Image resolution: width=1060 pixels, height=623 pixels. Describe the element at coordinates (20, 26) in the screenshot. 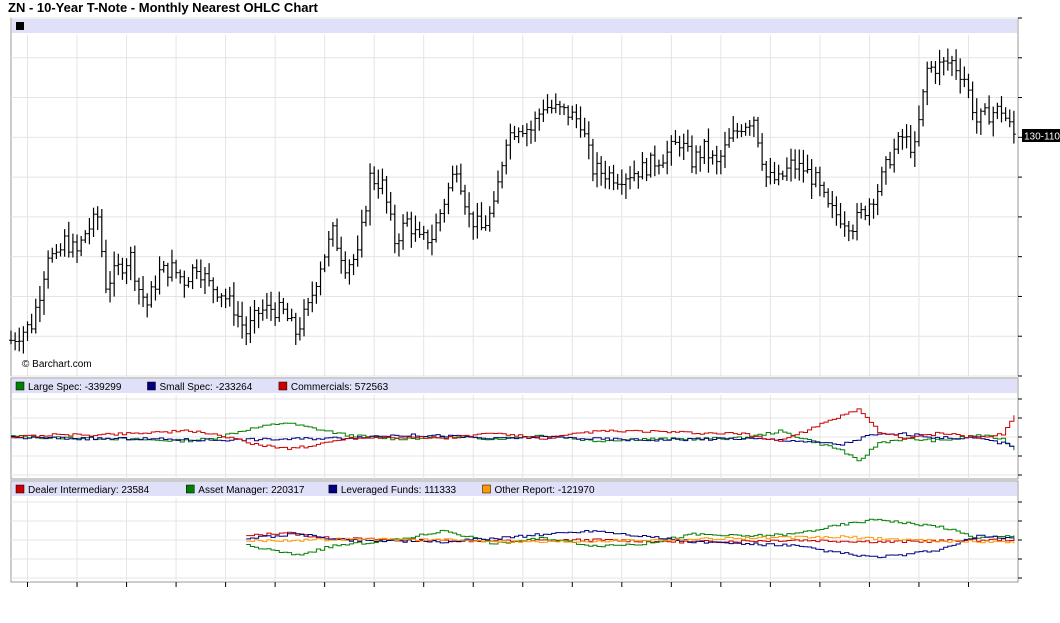

I see `ohlc-legend-swatch` at that location.